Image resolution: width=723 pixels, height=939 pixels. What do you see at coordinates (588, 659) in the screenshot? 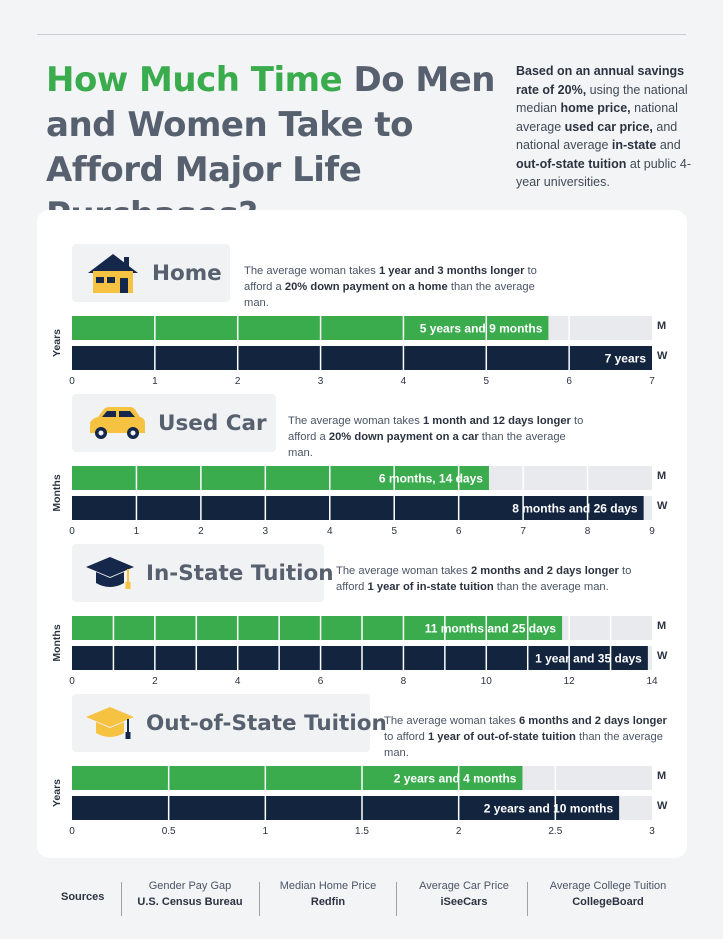
I see `data-label: 1 year and 35 days` at bounding box center [588, 659].